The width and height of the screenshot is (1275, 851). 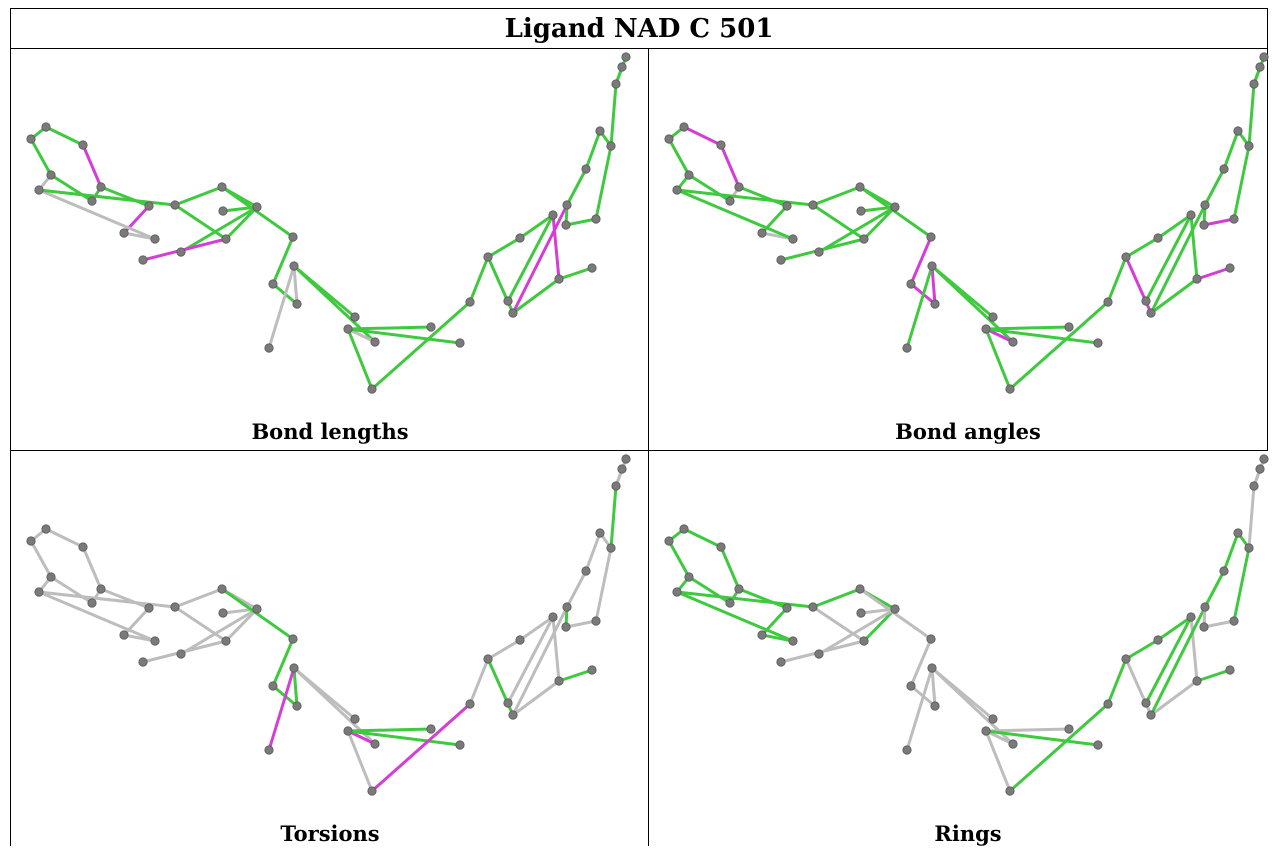 I want to click on atom-a36, so click(x=508, y=301).